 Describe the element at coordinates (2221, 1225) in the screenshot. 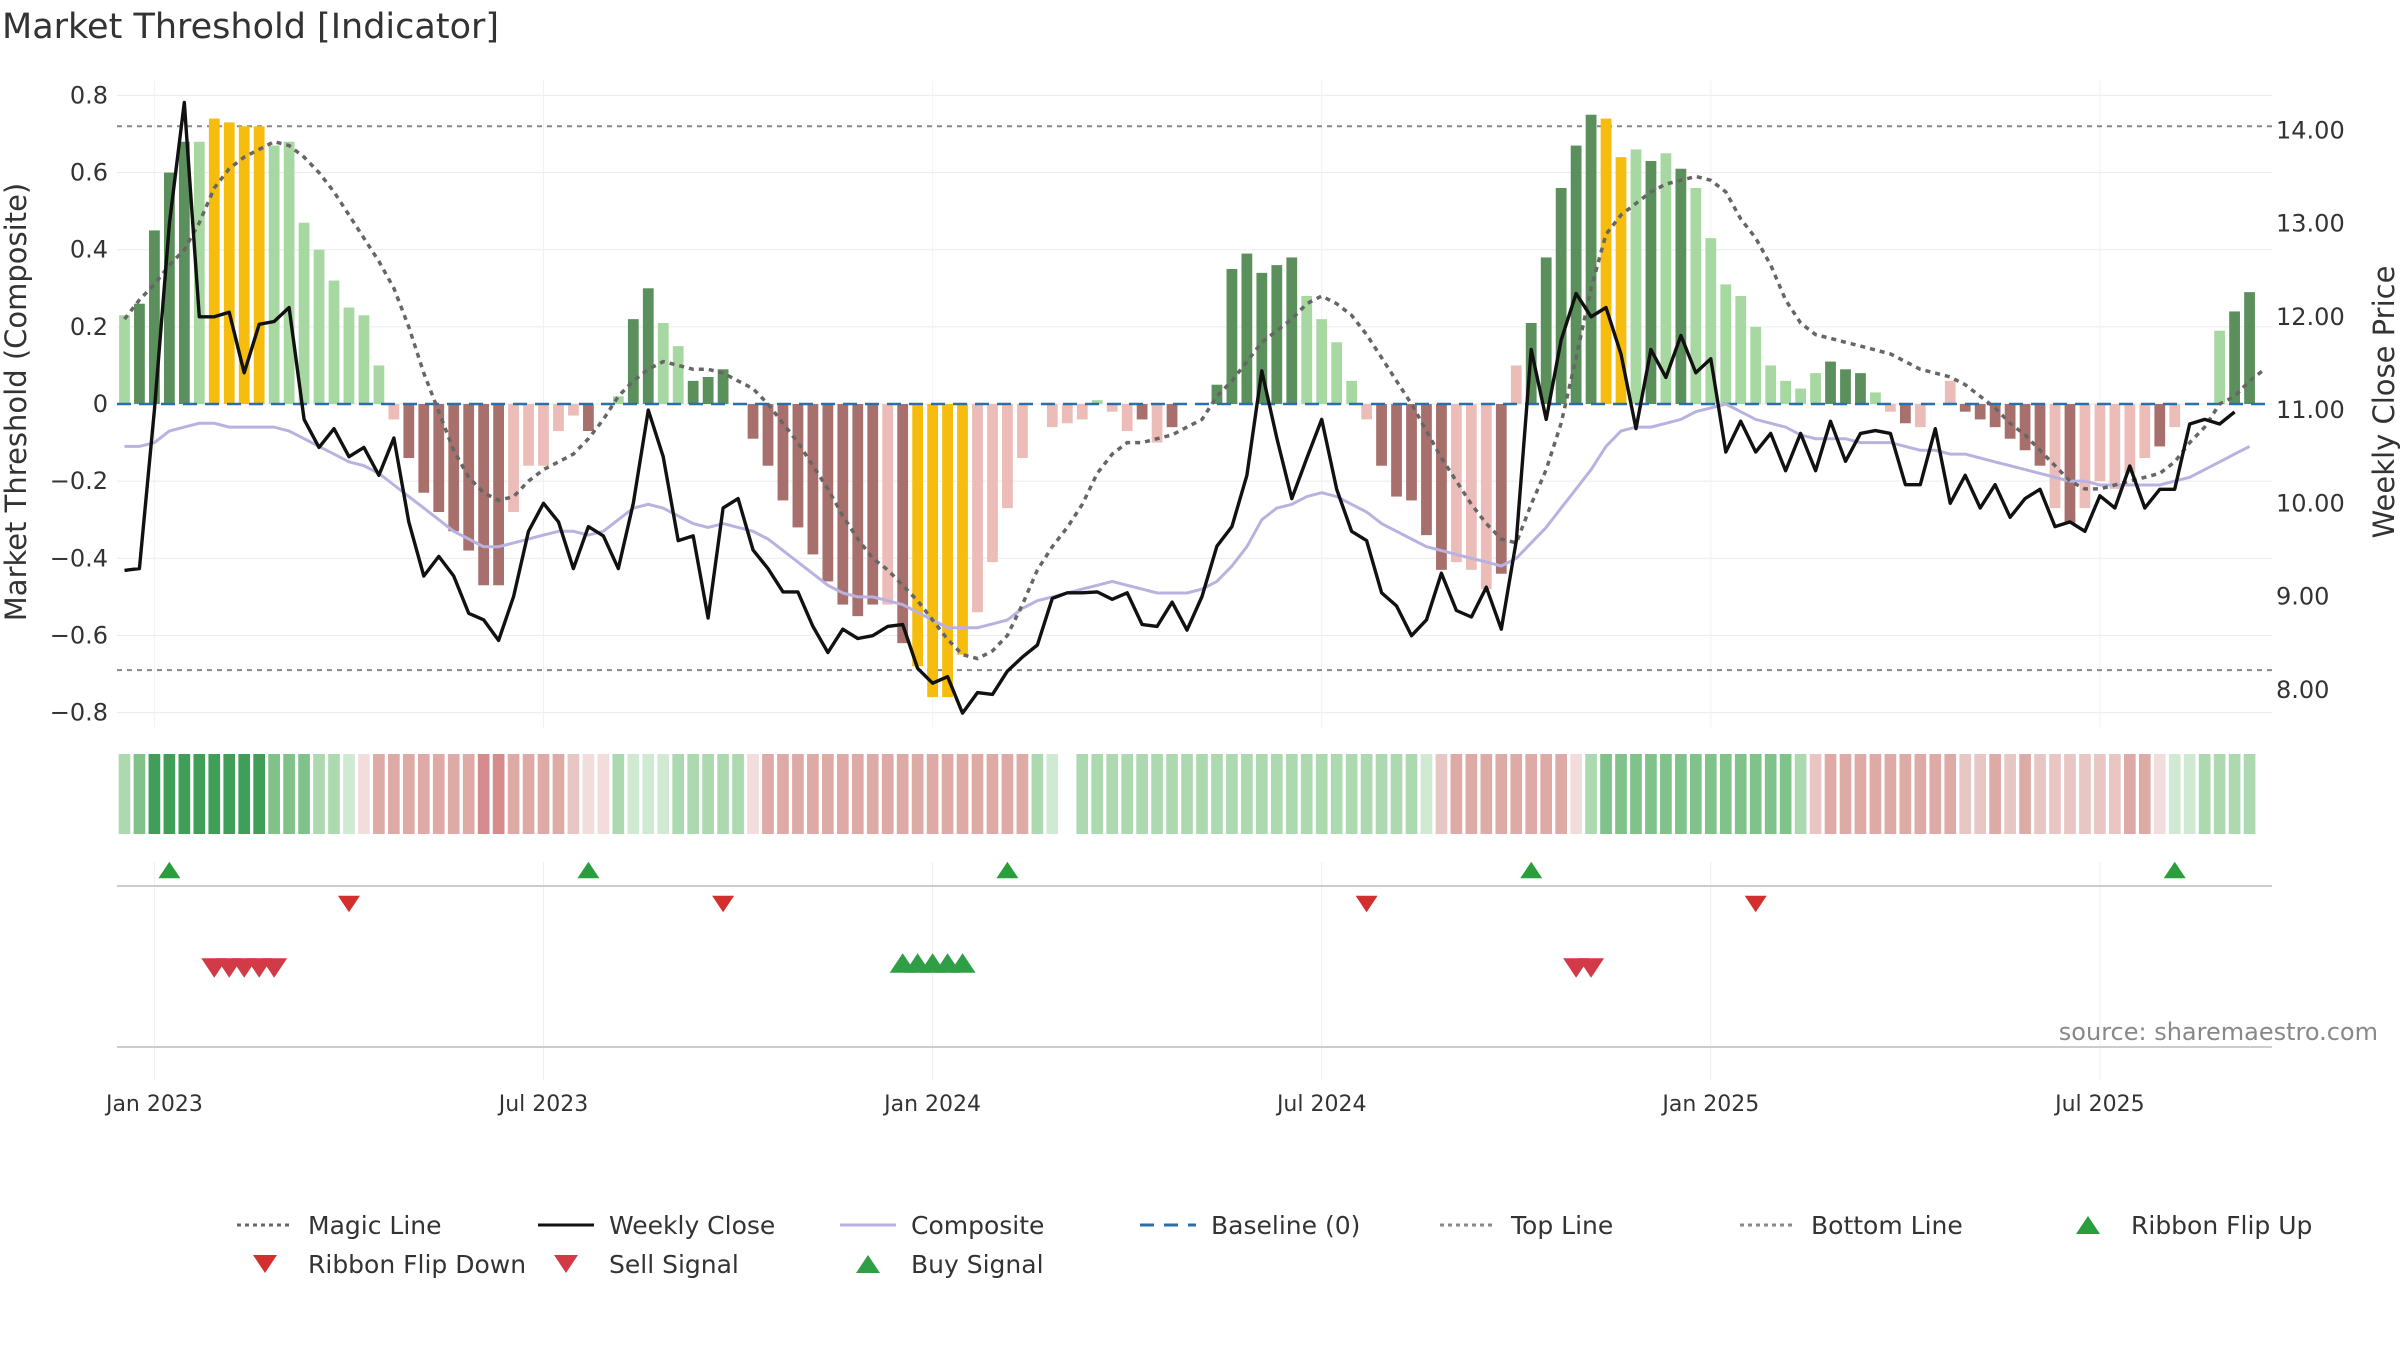

I see `legend-label: Ribbon Flip Up` at that location.